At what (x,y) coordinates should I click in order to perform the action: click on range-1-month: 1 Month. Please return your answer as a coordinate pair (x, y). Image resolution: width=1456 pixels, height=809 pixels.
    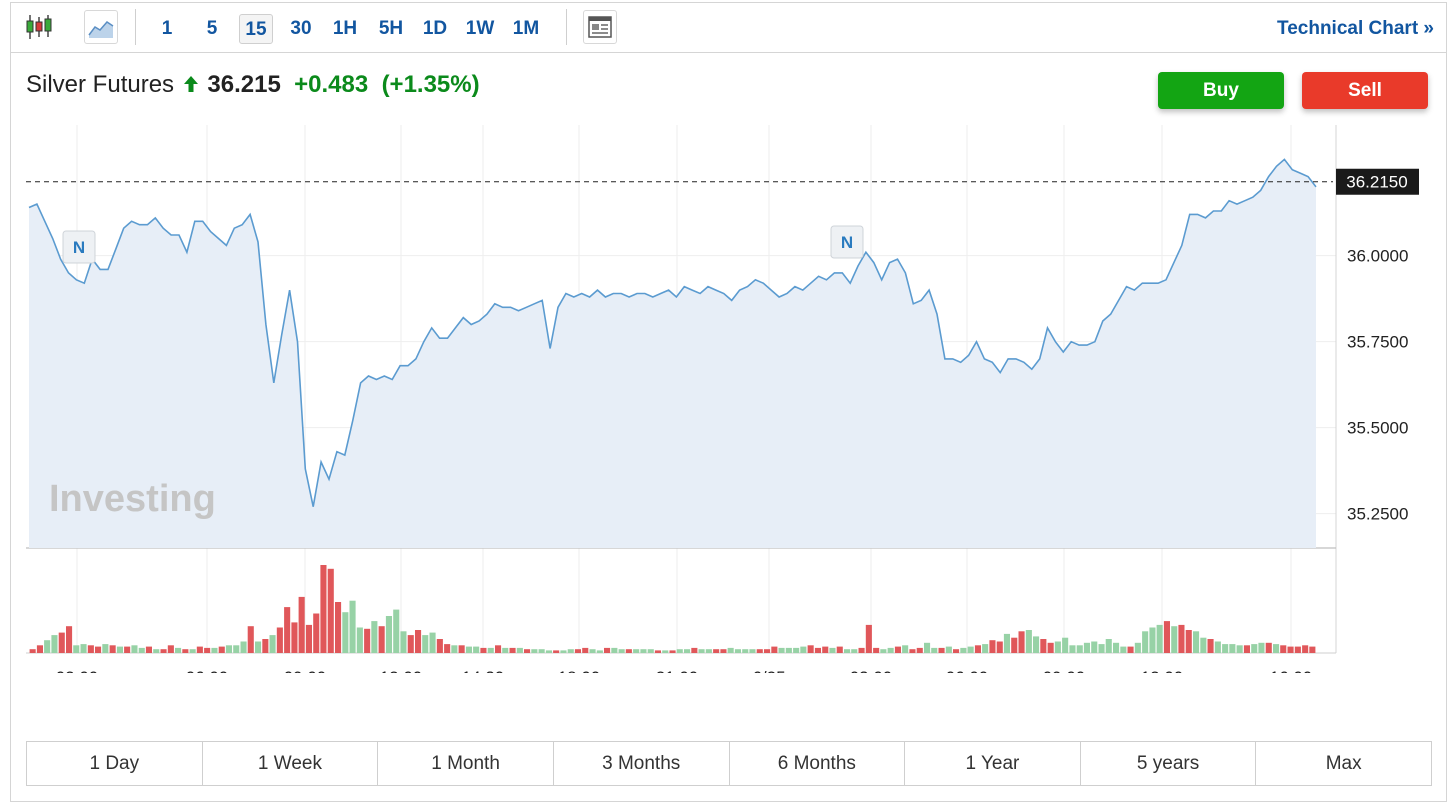
    Looking at the image, I should click on (466, 763).